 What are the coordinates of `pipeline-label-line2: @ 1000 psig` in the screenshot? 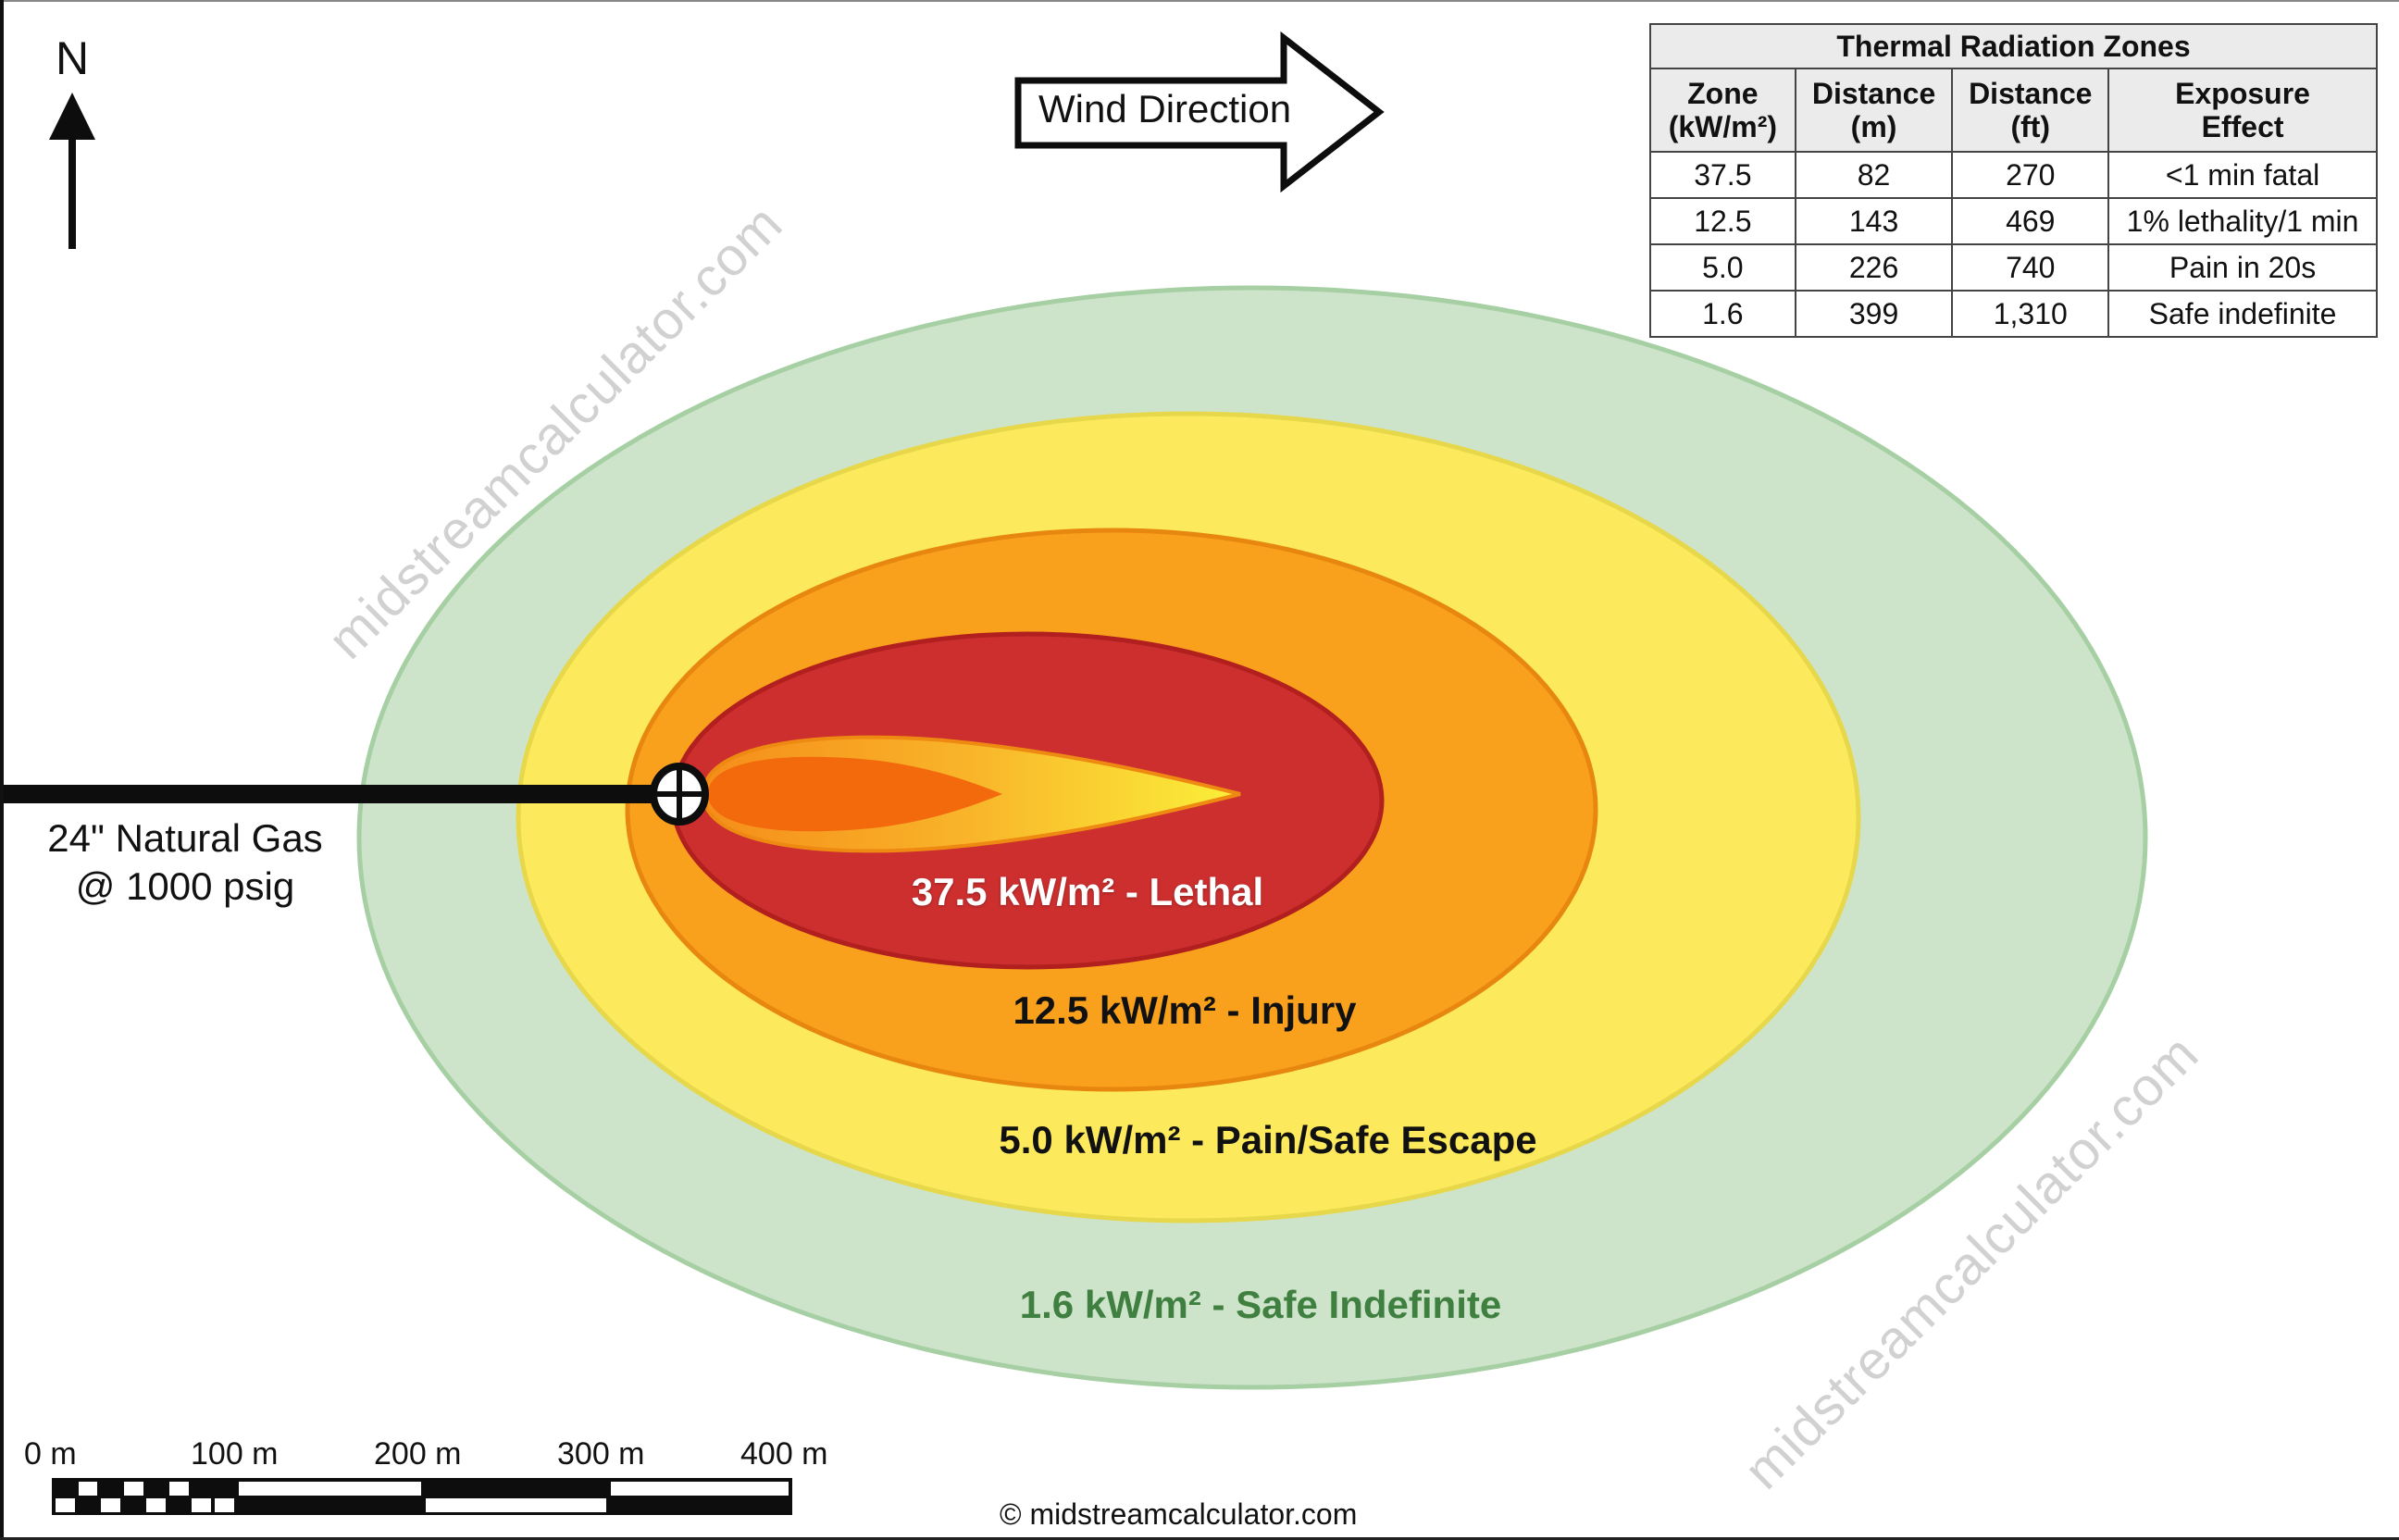 It's located at (185, 886).